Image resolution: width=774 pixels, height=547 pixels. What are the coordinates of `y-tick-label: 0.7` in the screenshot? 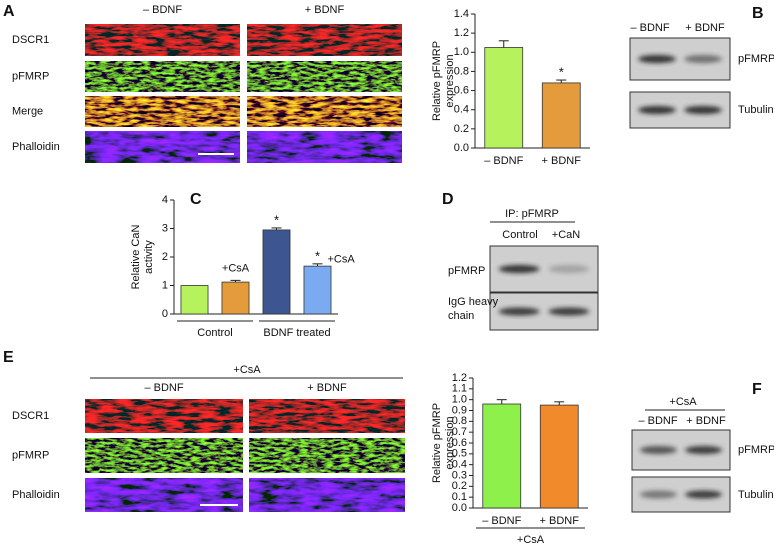 It's located at (459, 432).